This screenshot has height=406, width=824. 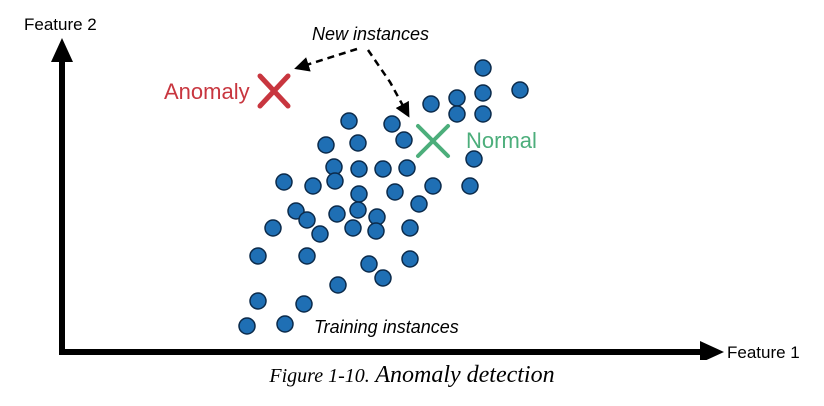 What do you see at coordinates (465, 375) in the screenshot?
I see `caption-title: Anomaly detection` at bounding box center [465, 375].